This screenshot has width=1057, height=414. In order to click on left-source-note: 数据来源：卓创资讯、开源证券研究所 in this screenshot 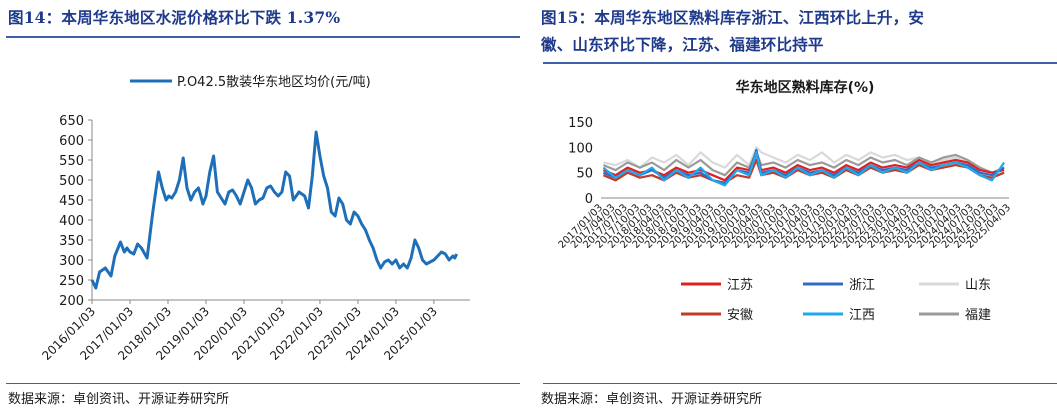, I will do `click(119, 399)`.